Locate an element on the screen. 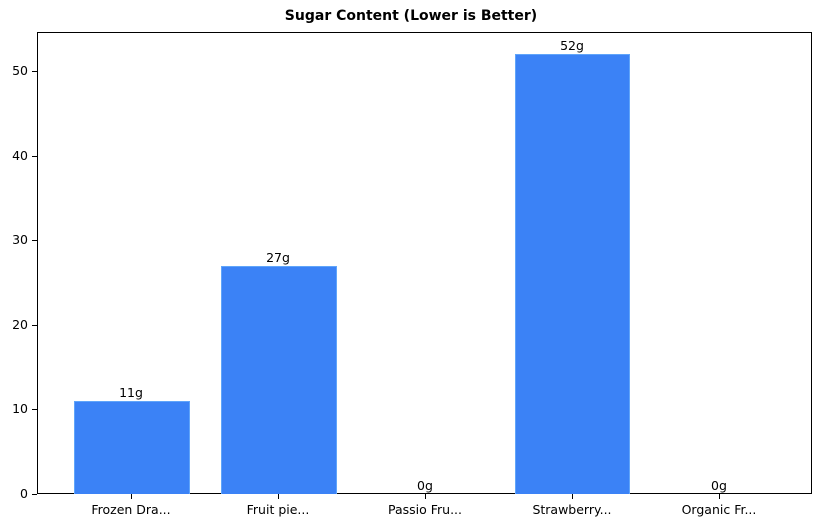  bar-fruit-pie is located at coordinates (279, 380).